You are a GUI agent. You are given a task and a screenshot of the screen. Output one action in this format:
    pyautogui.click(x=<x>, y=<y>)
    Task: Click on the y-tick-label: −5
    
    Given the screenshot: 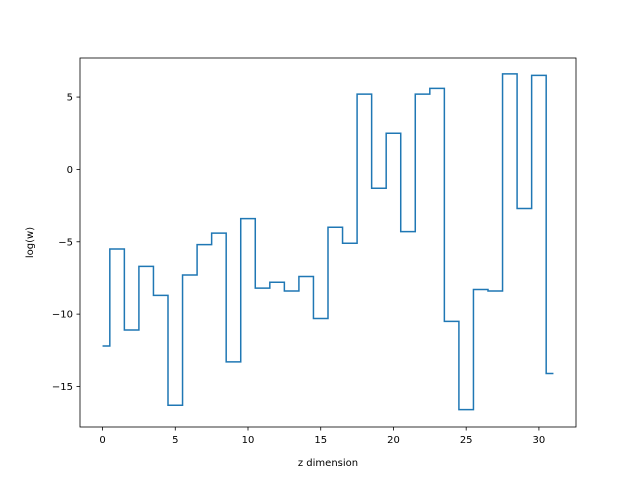 What is the action you would take?
    pyautogui.click(x=65, y=242)
    